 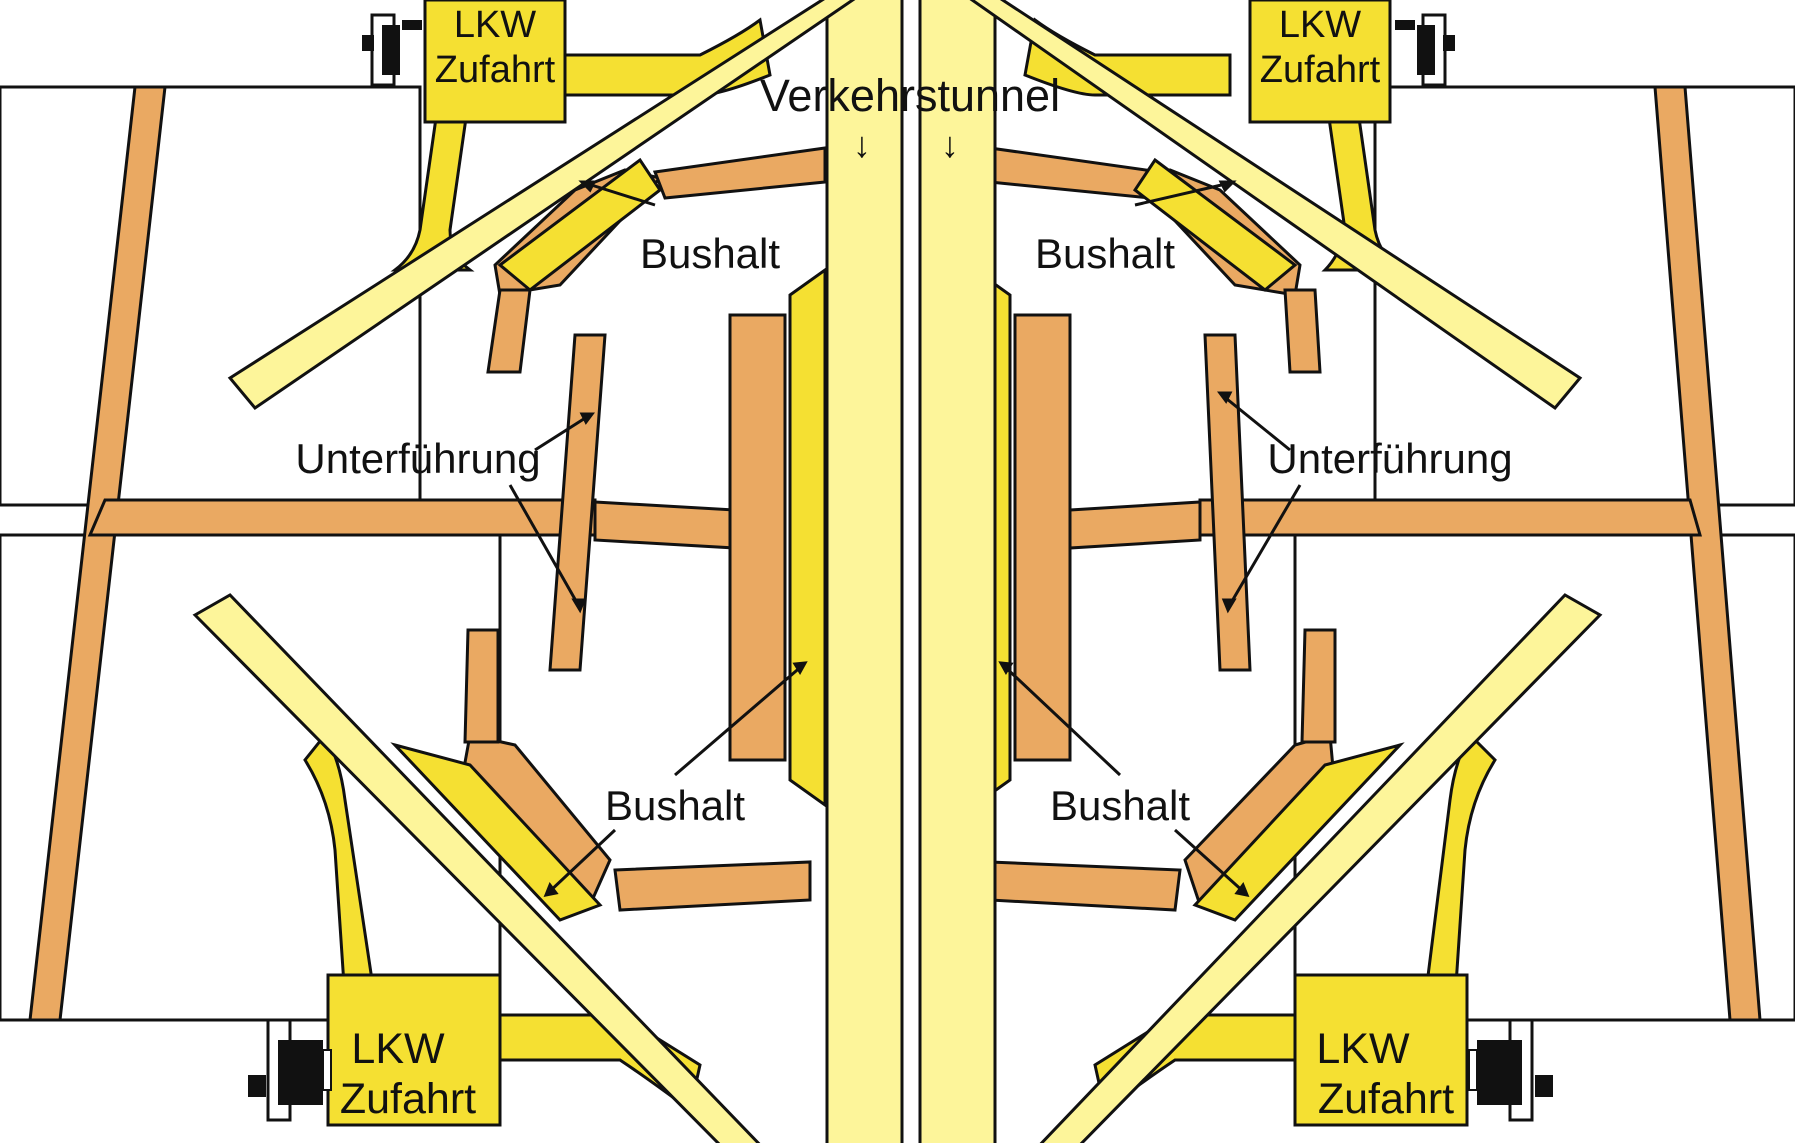 What do you see at coordinates (1389, 458) in the screenshot?
I see `underpass-label-right: Unterführung` at bounding box center [1389, 458].